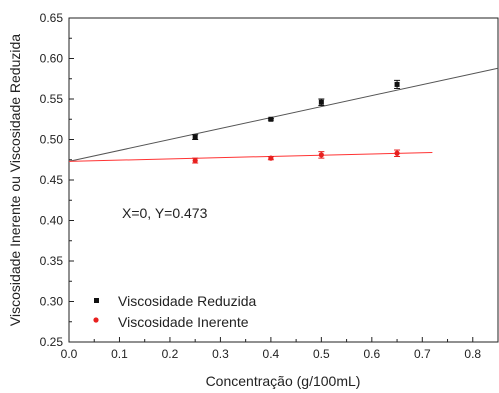  What do you see at coordinates (96, 320) in the screenshot?
I see `legend-marker-inerente` at bounding box center [96, 320].